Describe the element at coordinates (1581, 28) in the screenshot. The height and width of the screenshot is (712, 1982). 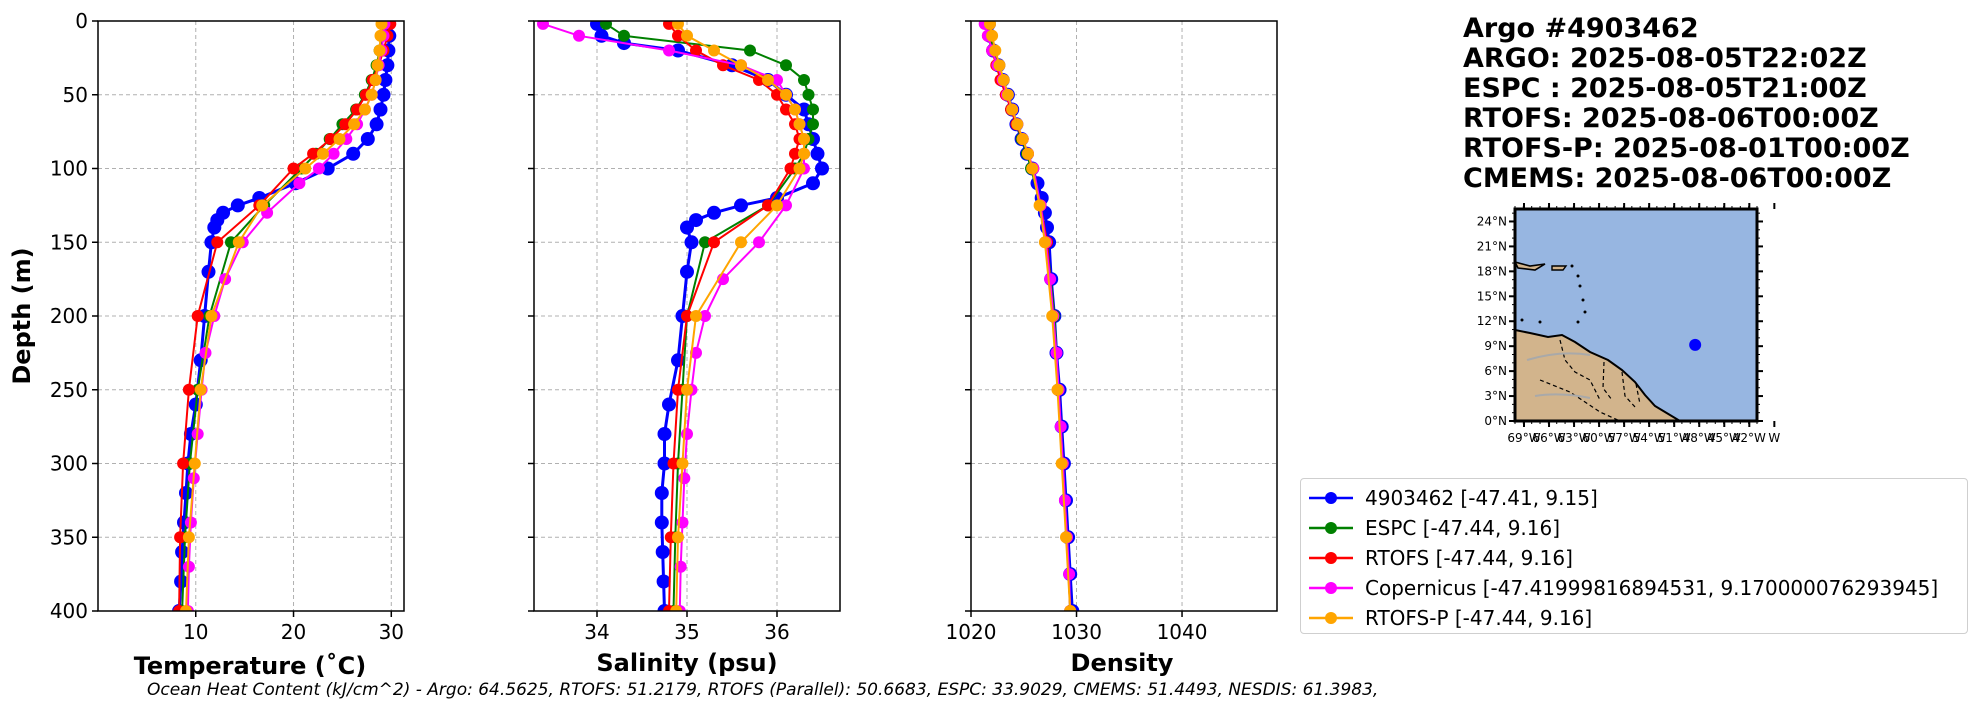
I see `title-argo-id: Argo #4903462` at that location.